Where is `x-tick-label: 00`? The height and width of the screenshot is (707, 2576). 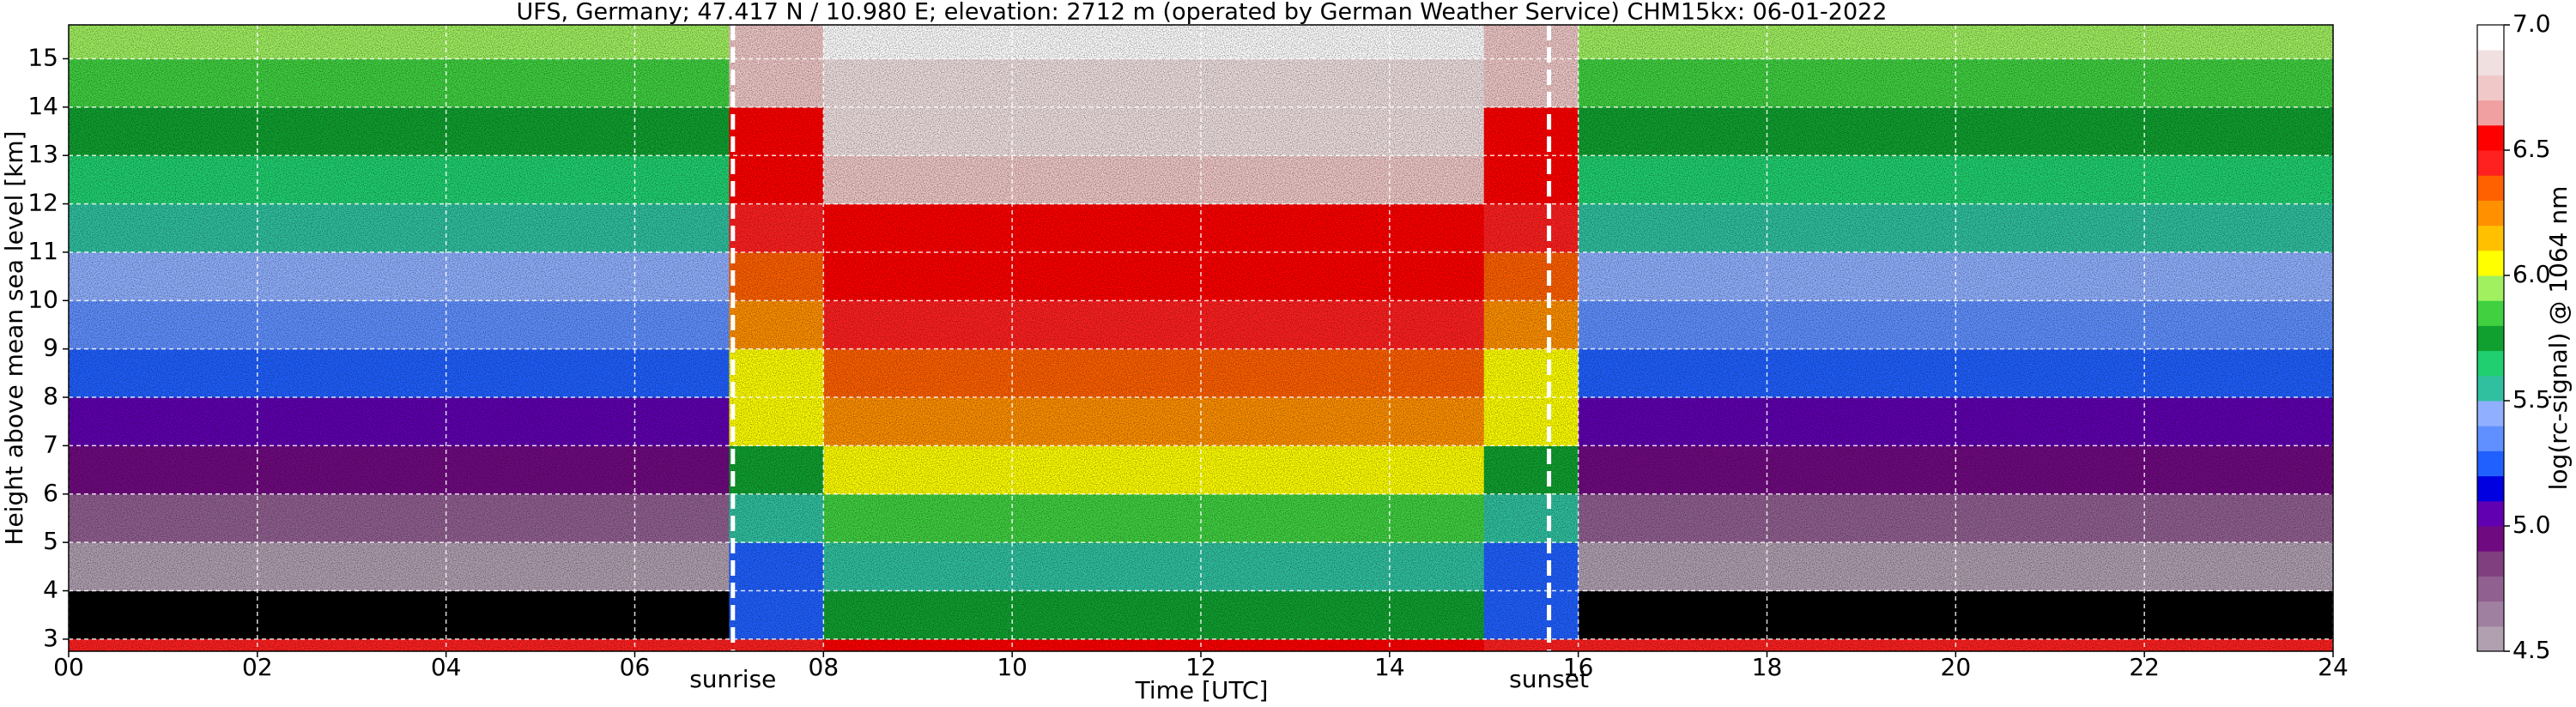 x-tick-label: 00 is located at coordinates (68, 667).